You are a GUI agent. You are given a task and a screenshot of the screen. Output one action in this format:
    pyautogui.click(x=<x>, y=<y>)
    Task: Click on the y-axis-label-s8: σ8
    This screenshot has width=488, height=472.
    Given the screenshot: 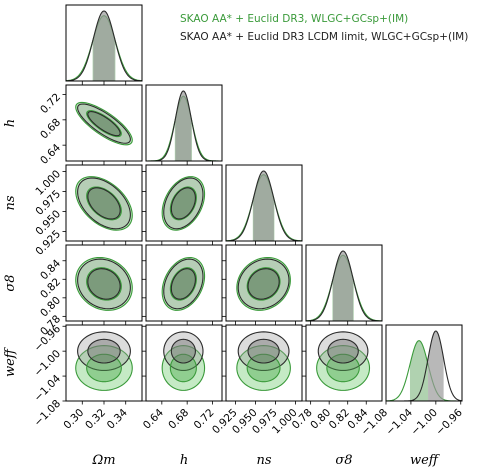 What is the action you would take?
    pyautogui.click(x=10, y=282)
    